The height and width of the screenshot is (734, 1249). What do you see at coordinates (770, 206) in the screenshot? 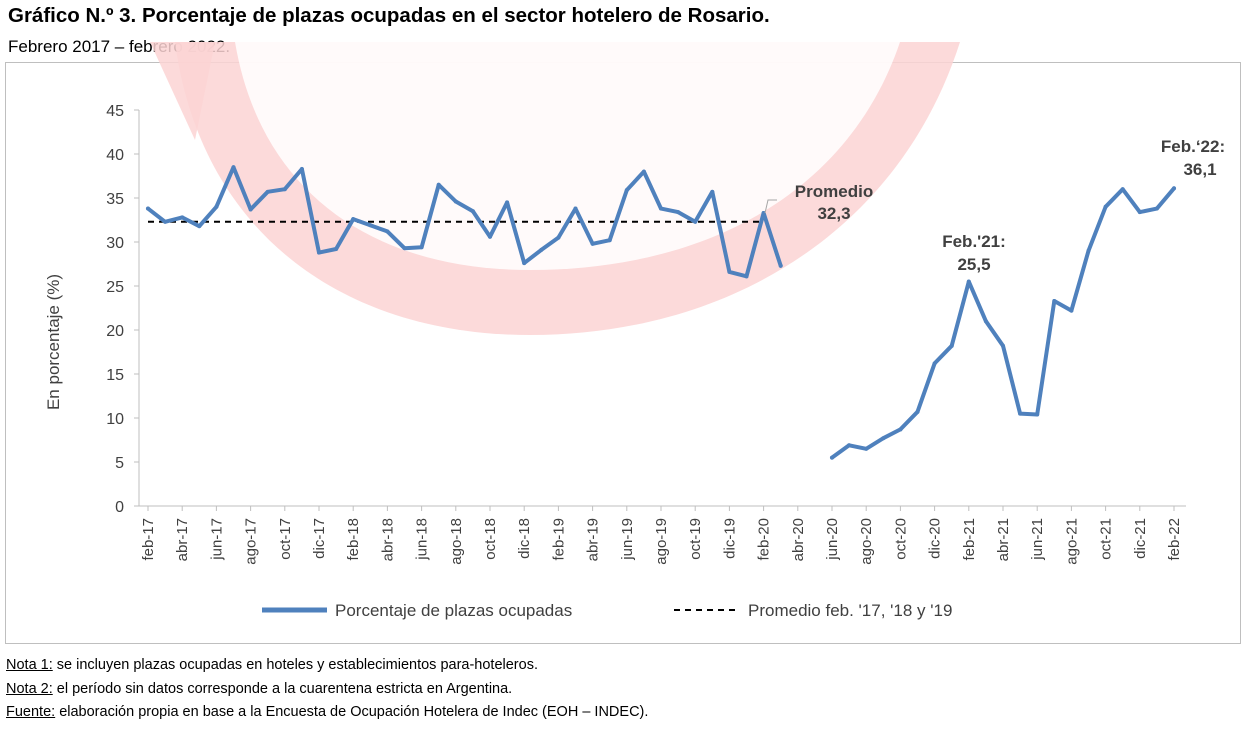
I see `average-callout-leader` at bounding box center [770, 206].